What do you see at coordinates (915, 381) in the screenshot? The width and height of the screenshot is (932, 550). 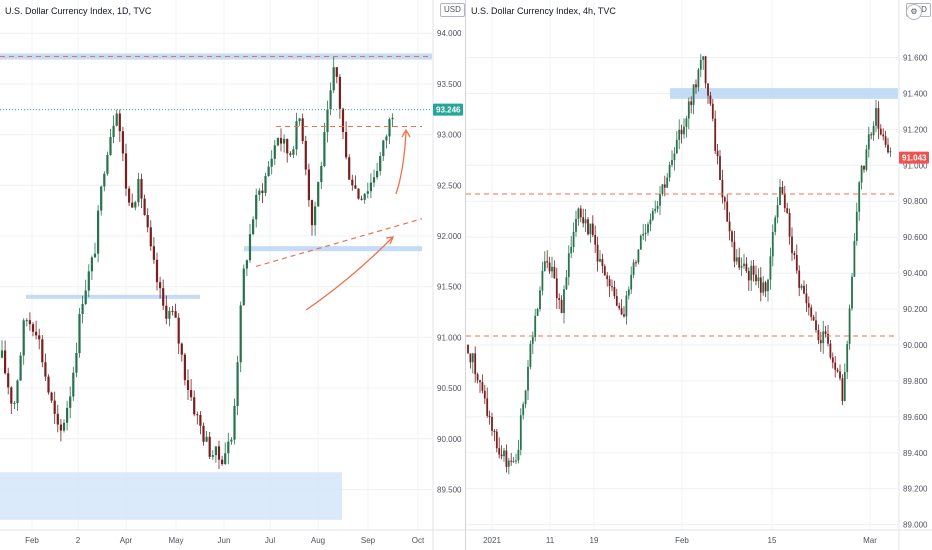 I see `four-hour-y-tick-label: 89.800` at bounding box center [915, 381].